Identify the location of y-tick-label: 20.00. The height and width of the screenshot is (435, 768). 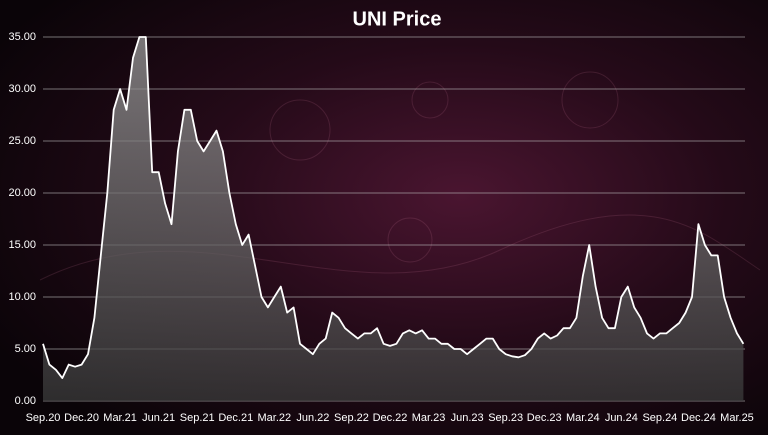
(22, 193).